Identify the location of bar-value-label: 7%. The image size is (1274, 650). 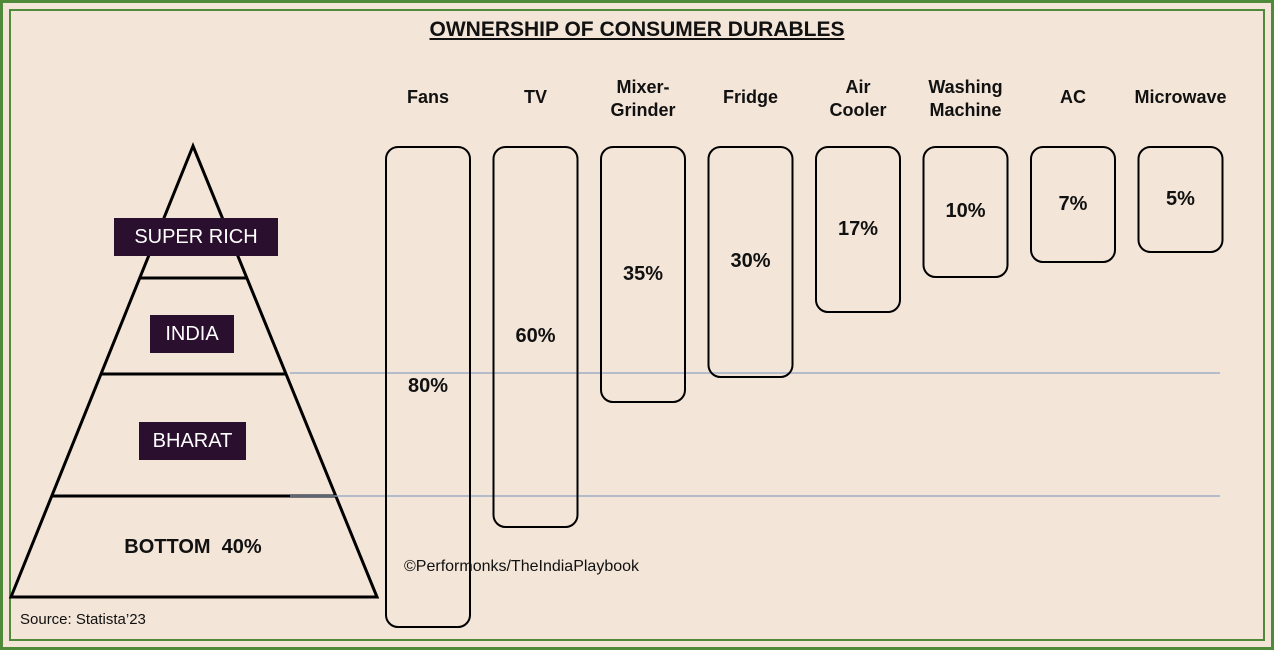
(1073, 203).